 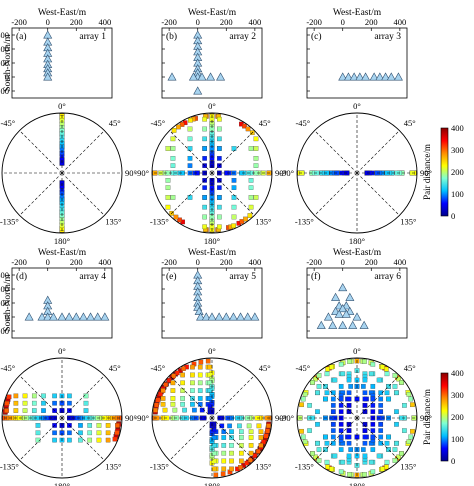 I want to click on colorbar-tick-label: 200, so click(x=457, y=417).